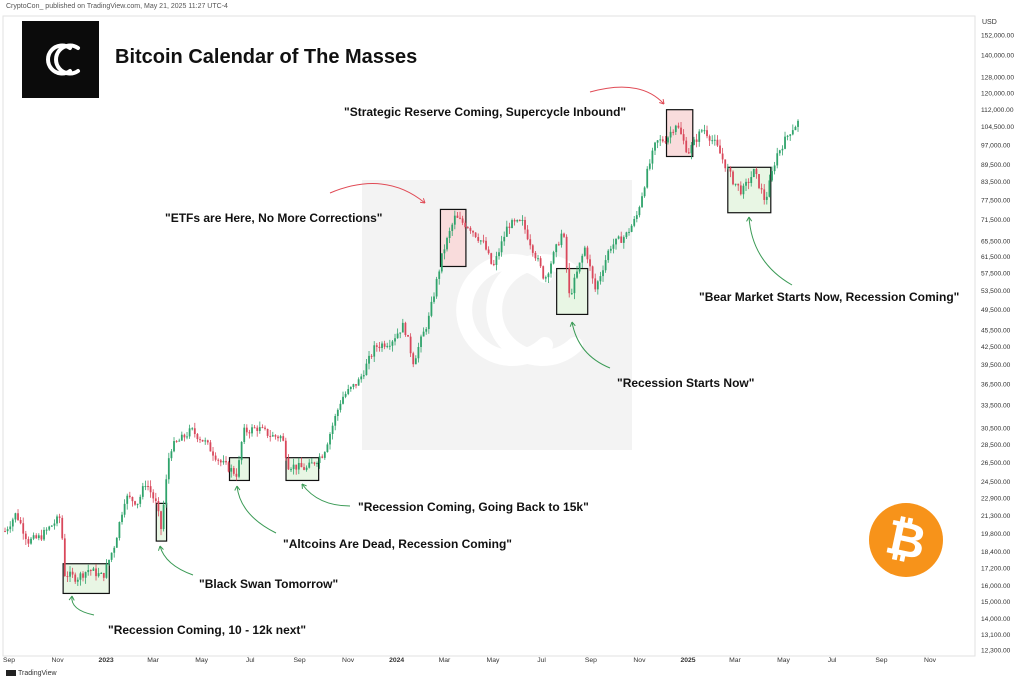 The width and height of the screenshot is (1024, 684). Describe the element at coordinates (996, 405) in the screenshot. I see `y-tick-label: 33,500.00` at that location.